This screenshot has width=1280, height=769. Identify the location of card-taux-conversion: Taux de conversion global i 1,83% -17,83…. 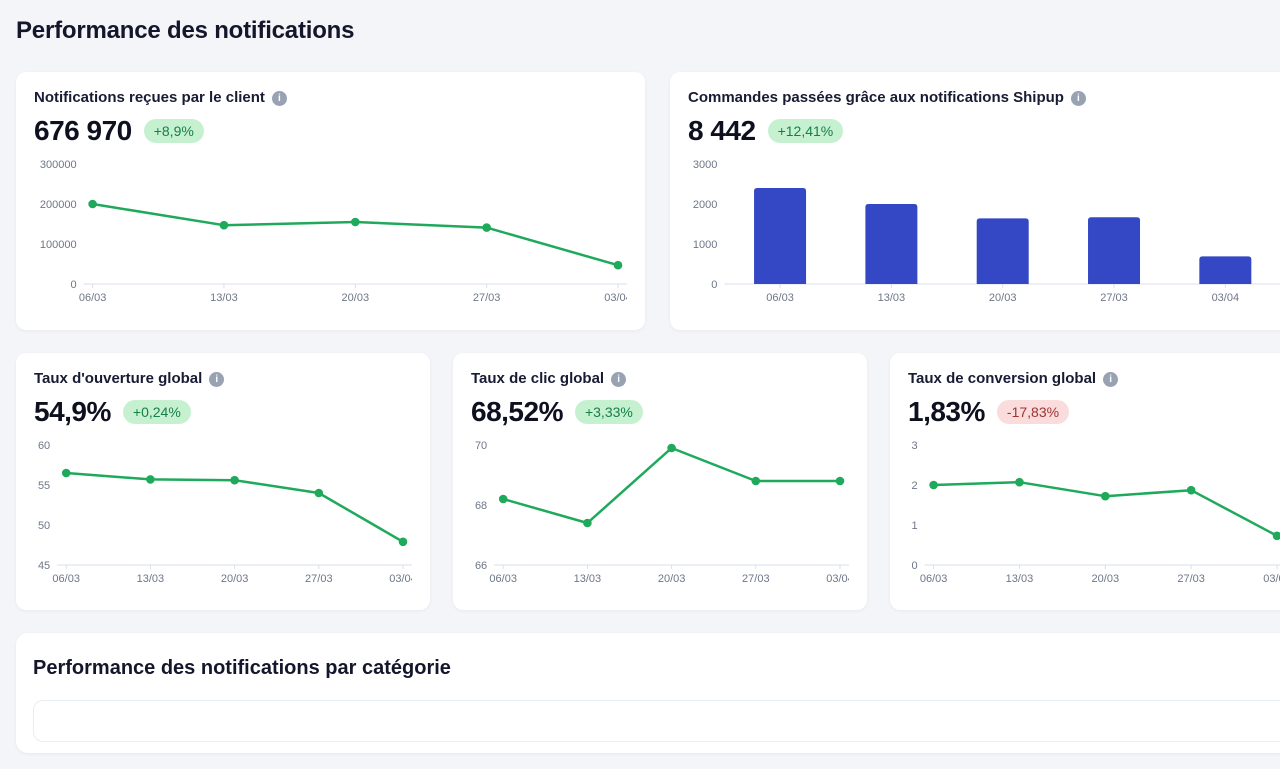
(1085, 481).